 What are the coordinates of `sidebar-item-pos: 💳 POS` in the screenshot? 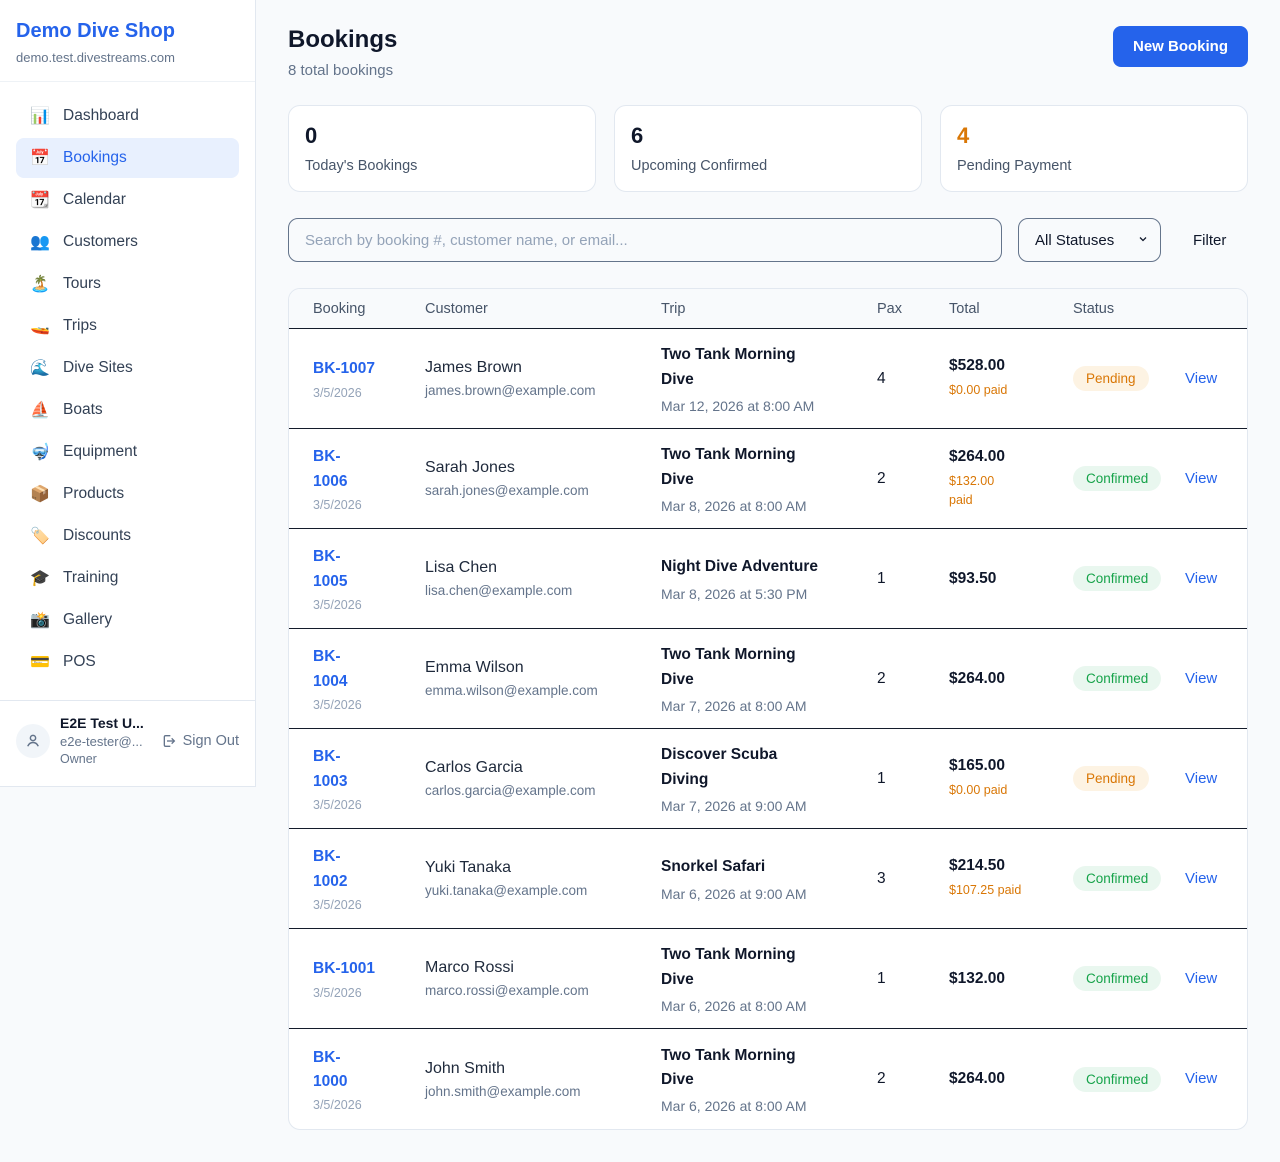 It's located at (63, 662).